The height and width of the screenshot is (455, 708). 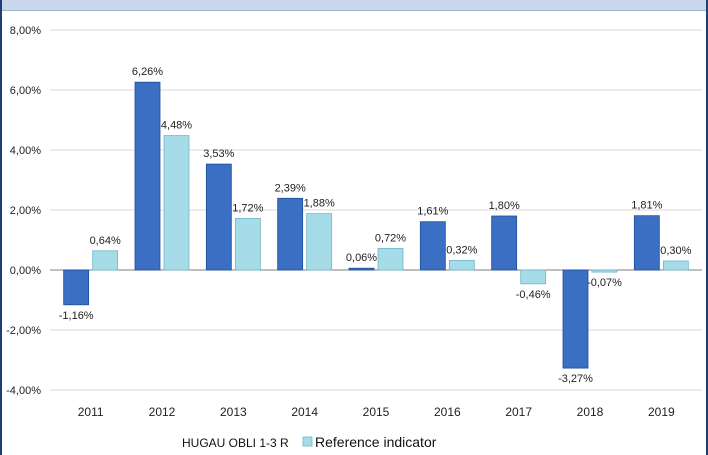 I want to click on y-tick-label-3: 2,00%, so click(x=25, y=211).